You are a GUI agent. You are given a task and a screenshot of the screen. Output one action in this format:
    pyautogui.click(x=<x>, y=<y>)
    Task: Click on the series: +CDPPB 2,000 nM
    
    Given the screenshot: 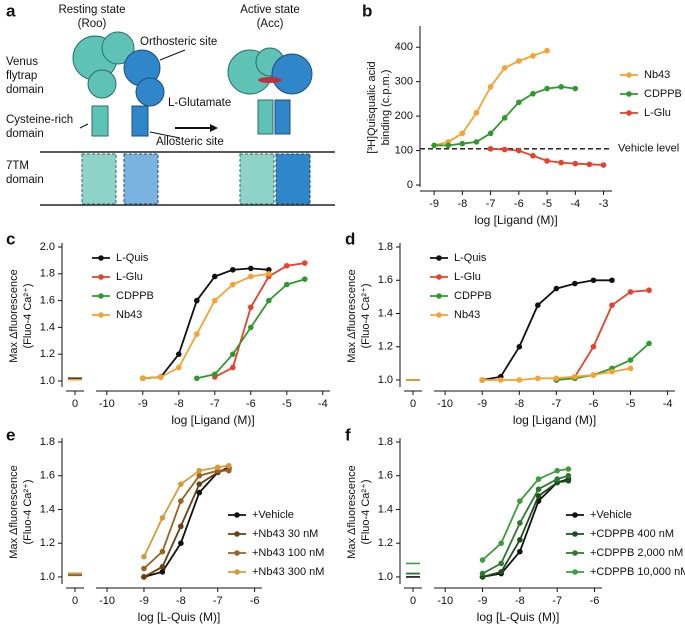 What is the action you would take?
    pyautogui.click(x=544, y=524)
    